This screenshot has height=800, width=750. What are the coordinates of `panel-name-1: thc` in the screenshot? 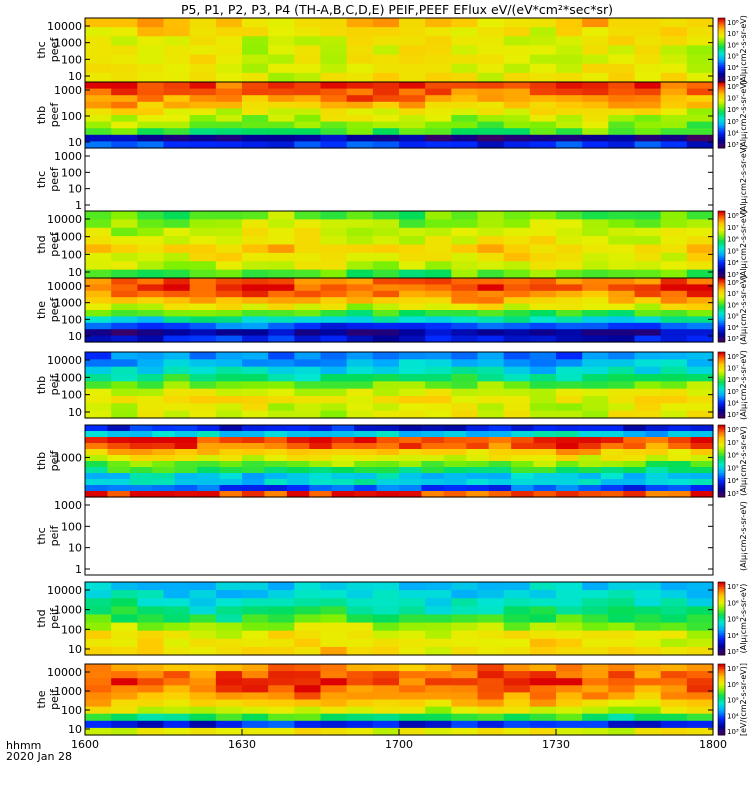 It's located at (41, 49).